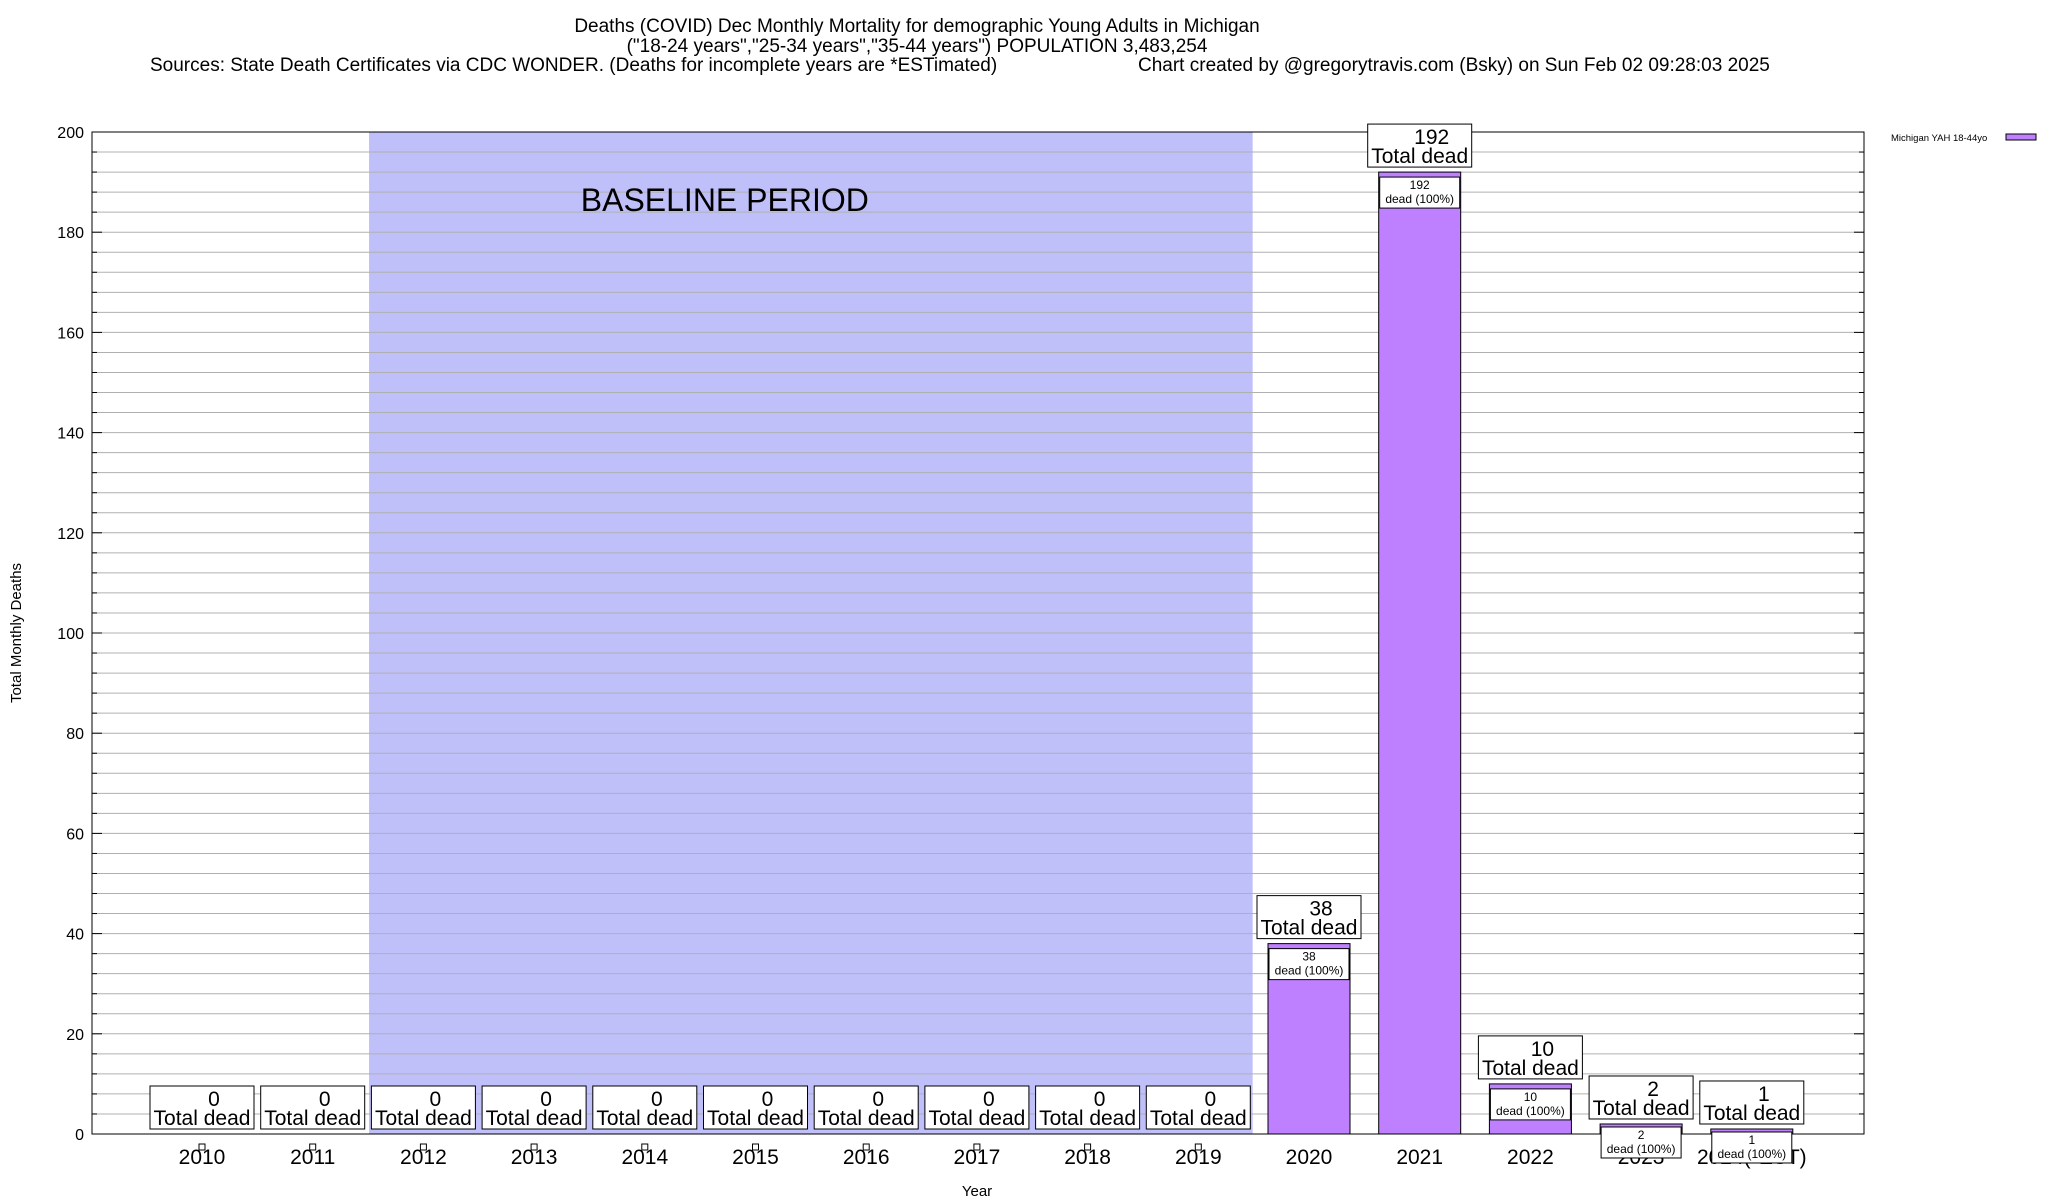 The height and width of the screenshot is (1200, 2048). Describe the element at coordinates (644, 1157) in the screenshot. I see `x-tick-label: 2014` at that location.